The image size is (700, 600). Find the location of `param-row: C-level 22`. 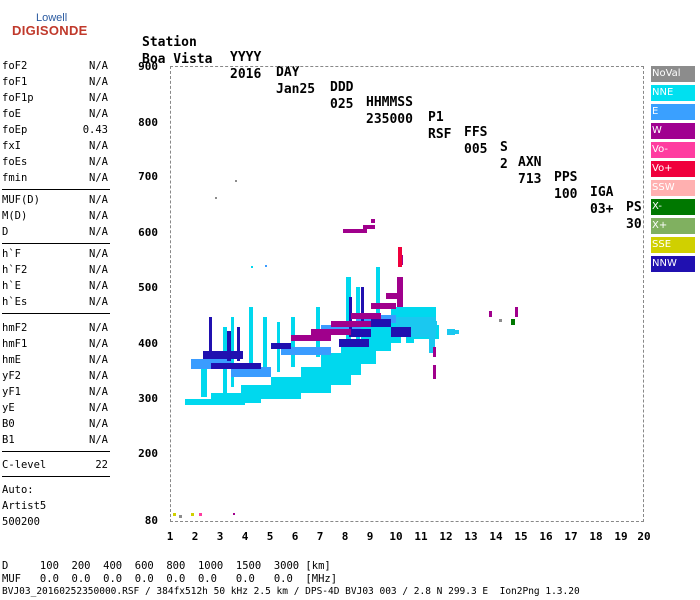

param-row: C-level 22 is located at coordinates (55, 466).